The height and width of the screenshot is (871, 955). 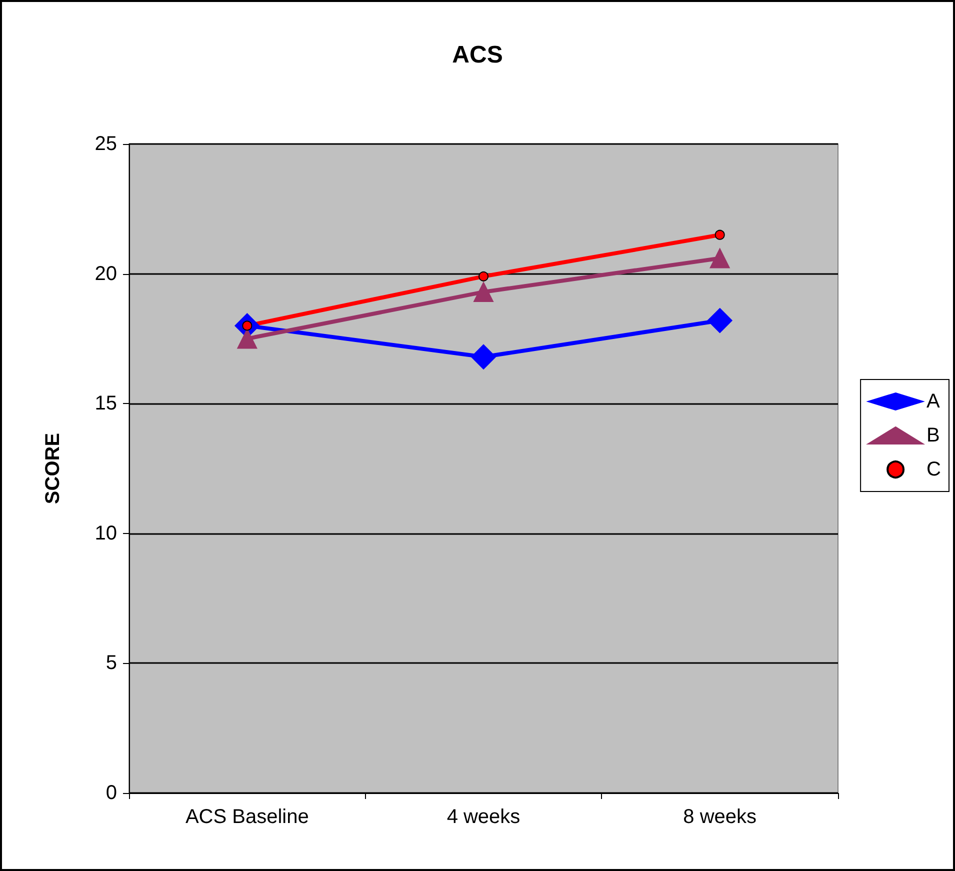 What do you see at coordinates (105, 273) in the screenshot?
I see `y-tick-label: 20` at bounding box center [105, 273].